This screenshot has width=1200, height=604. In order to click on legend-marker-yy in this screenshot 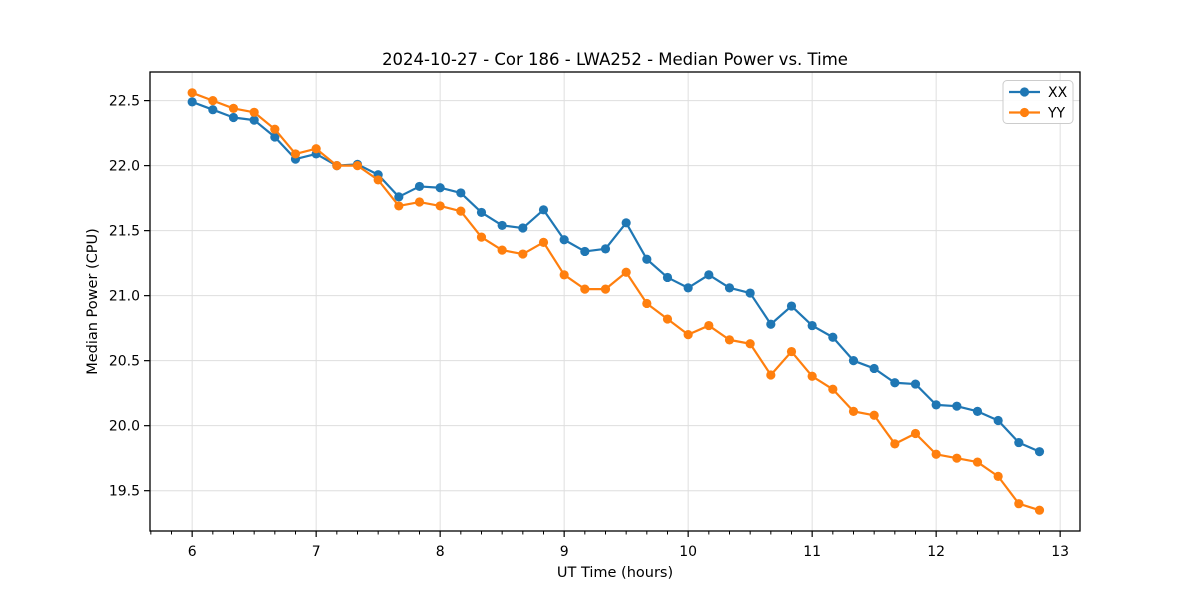, I will do `click(1024, 112)`.